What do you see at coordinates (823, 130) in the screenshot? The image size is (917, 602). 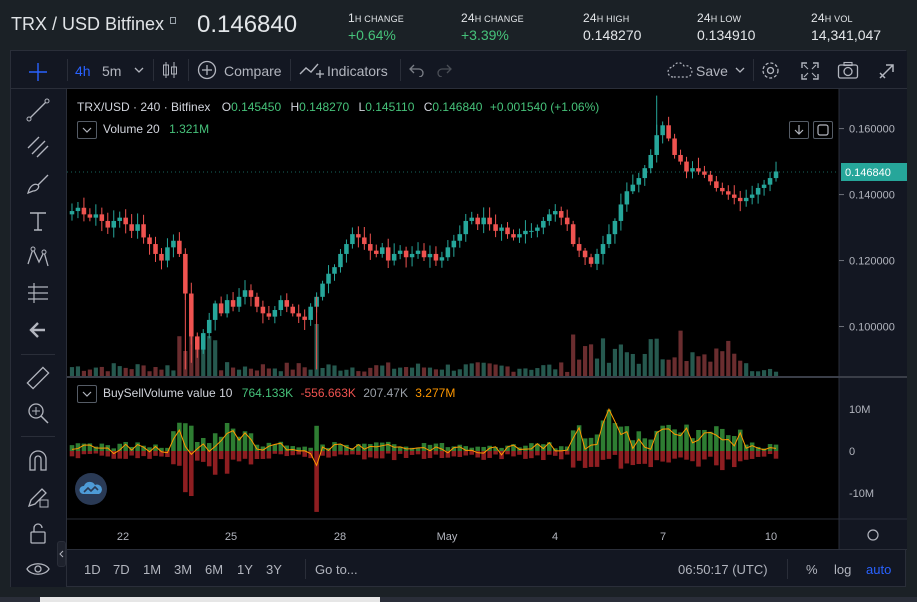 I see `pane-maximize-button` at bounding box center [823, 130].